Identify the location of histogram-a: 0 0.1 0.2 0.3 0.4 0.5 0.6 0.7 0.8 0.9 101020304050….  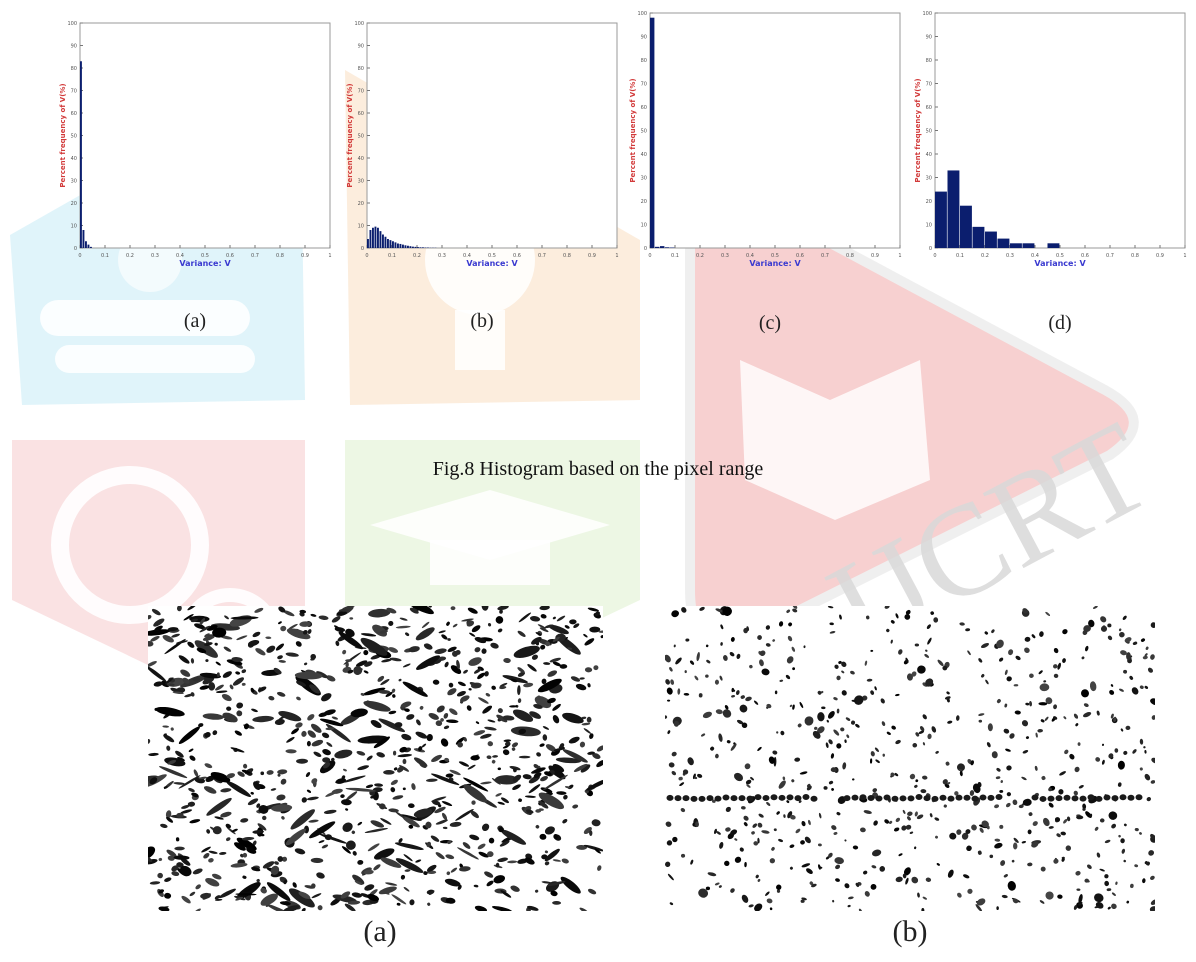
(195, 144).